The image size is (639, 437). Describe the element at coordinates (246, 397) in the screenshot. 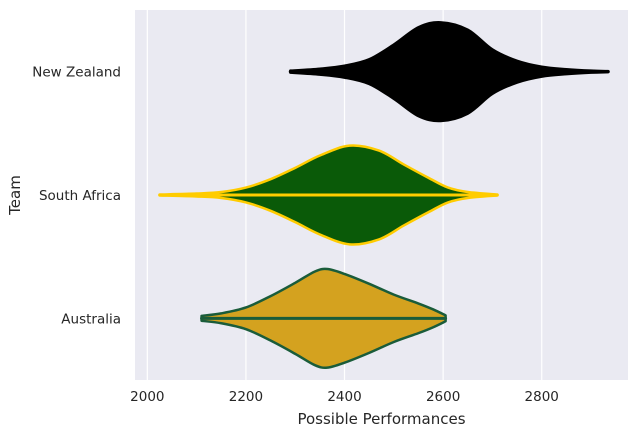

I see `x-tick-label: 2200` at that location.